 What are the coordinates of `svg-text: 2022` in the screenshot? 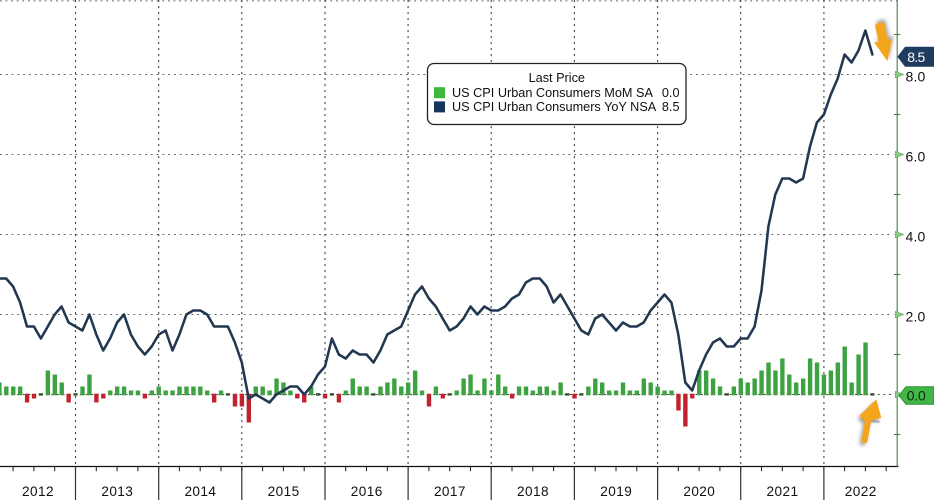 It's located at (861, 491).